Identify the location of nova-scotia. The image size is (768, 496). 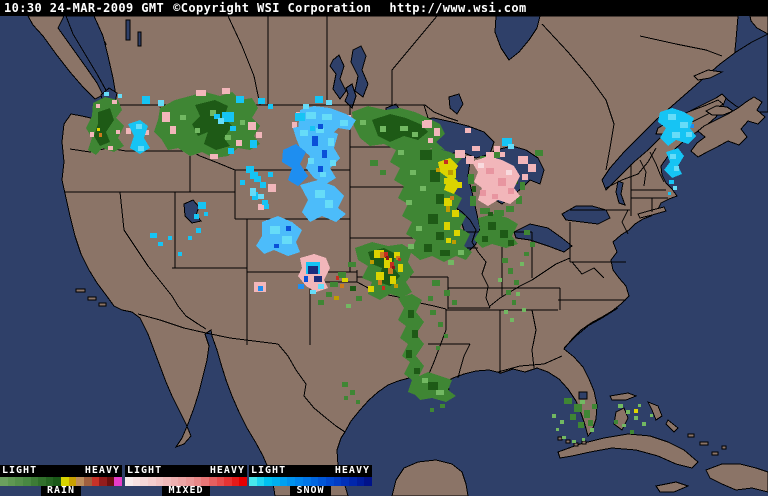
(728, 127).